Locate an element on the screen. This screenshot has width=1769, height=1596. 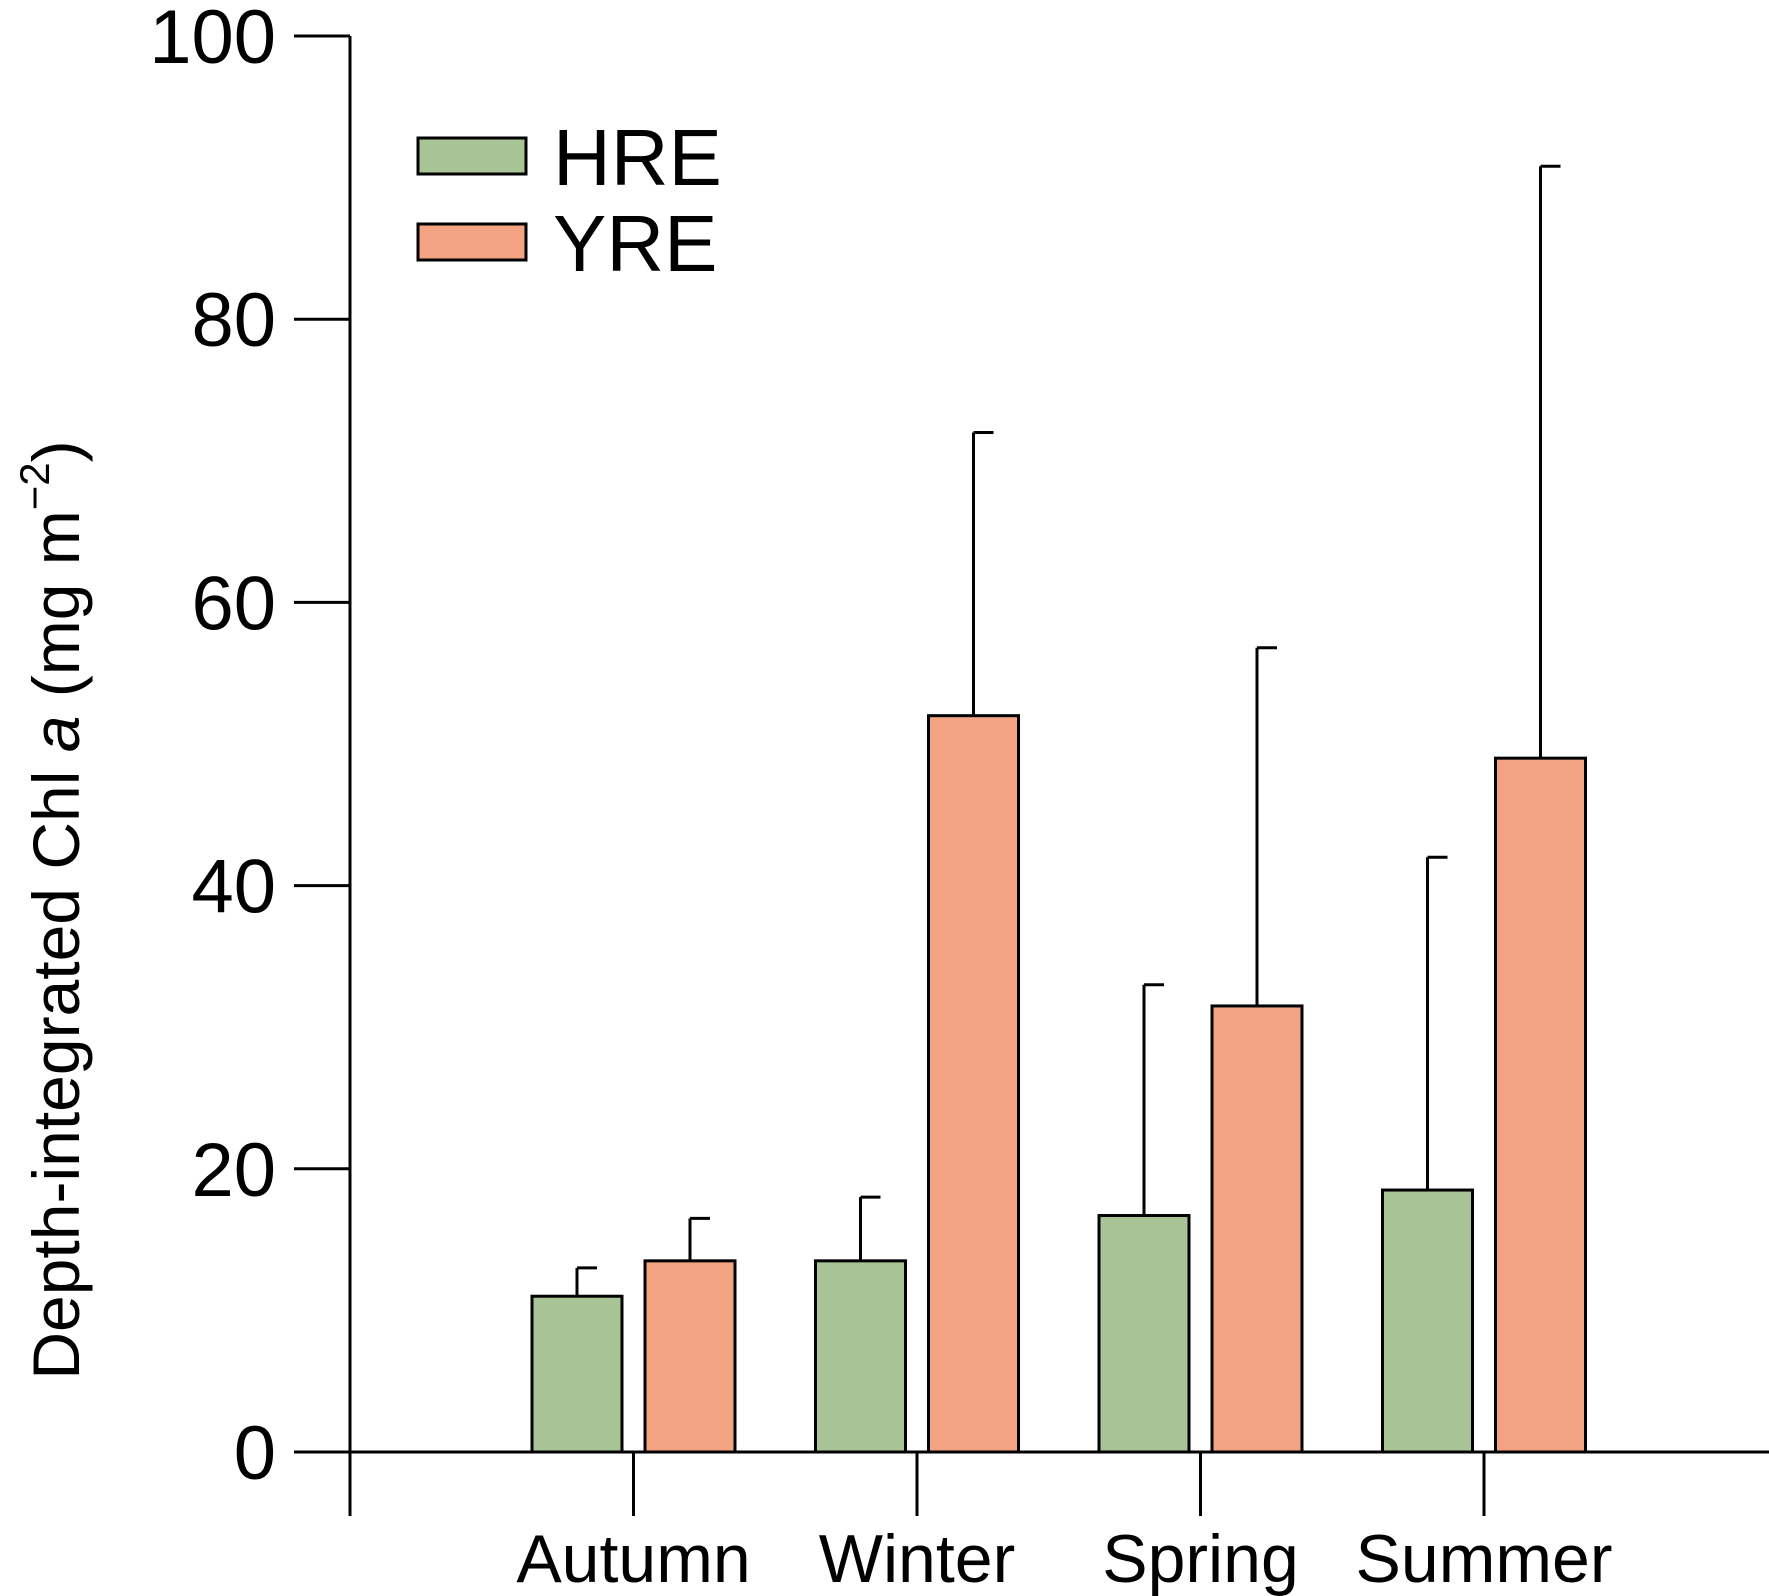
x-tick-label: Winter is located at coordinates (917, 1558).